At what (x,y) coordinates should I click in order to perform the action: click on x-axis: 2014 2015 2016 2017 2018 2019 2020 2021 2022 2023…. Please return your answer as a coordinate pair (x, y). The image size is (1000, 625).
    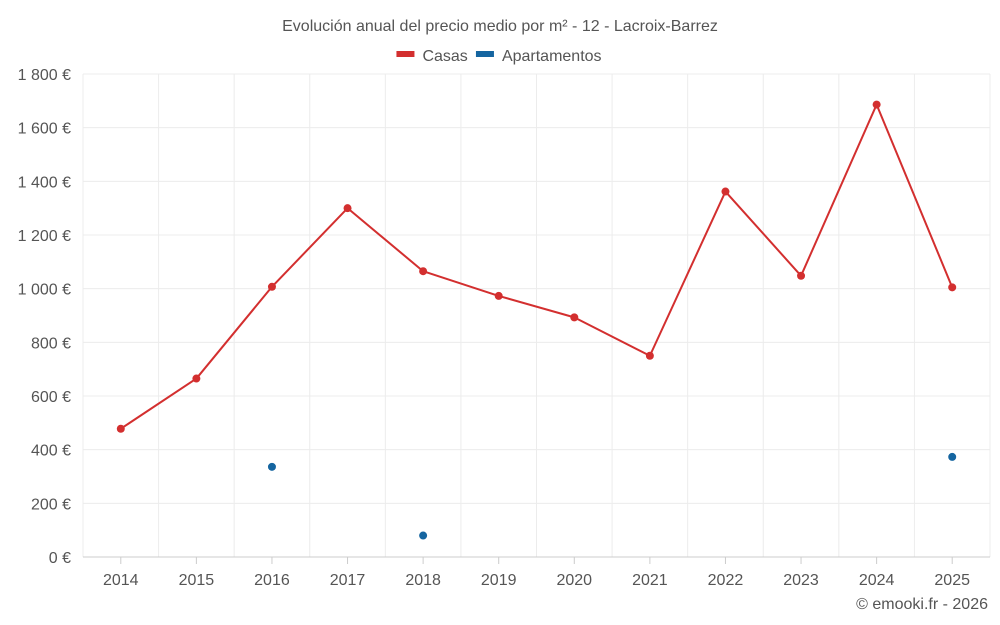
    Looking at the image, I should click on (536, 572).